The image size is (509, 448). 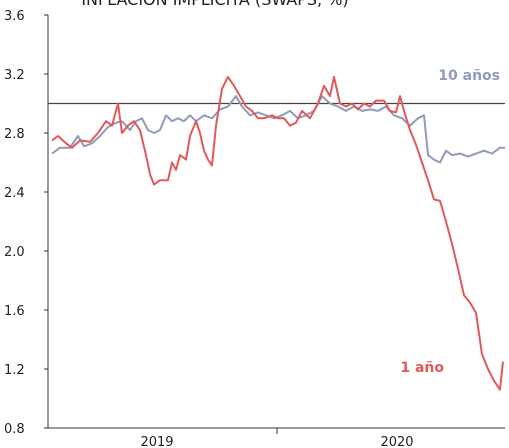 What do you see at coordinates (156, 441) in the screenshot?
I see `x-tick-label: 2019` at bounding box center [156, 441].